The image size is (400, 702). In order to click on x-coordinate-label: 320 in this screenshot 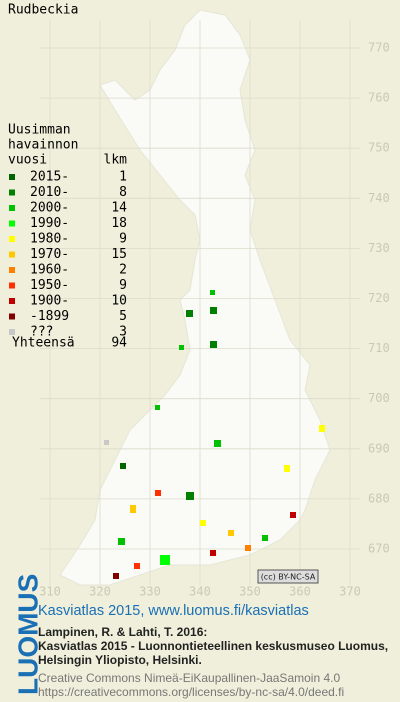, I will do `click(100, 592)`.